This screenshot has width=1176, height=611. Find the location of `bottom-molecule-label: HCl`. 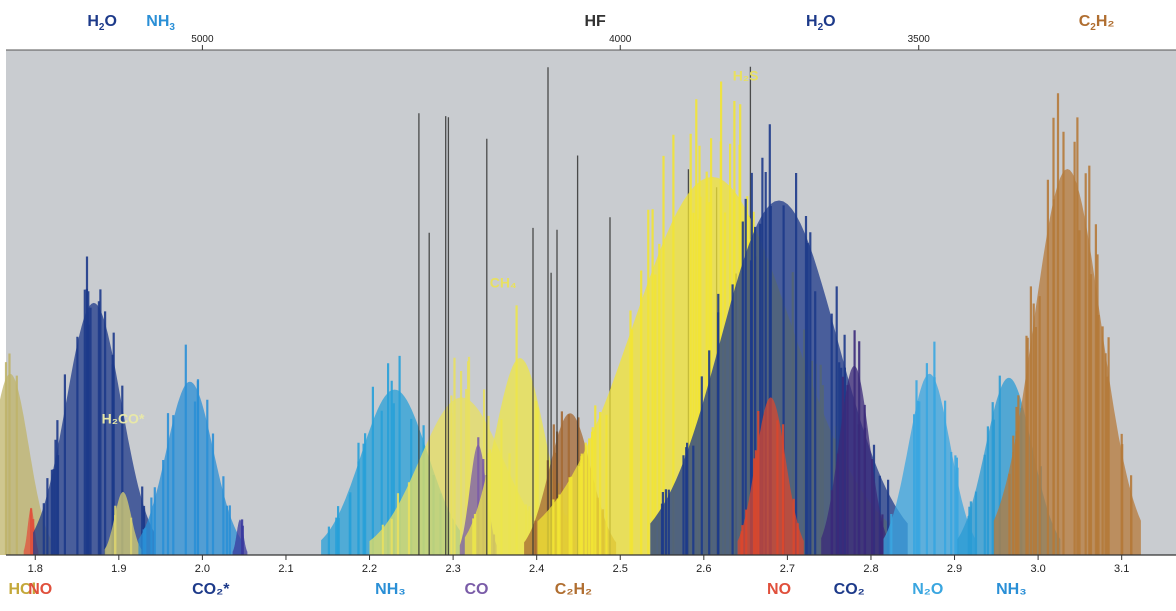

bottom-molecule-label: HCl is located at coordinates (23, 589).